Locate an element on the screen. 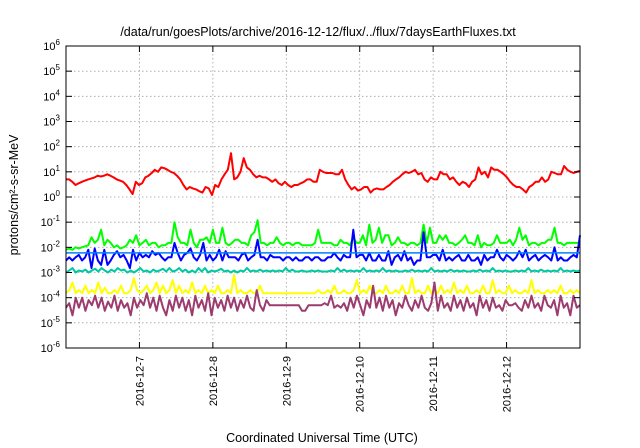 This screenshot has height=448, width=640. x-tick-label: 2016-12-10 is located at coordinates (361, 384).